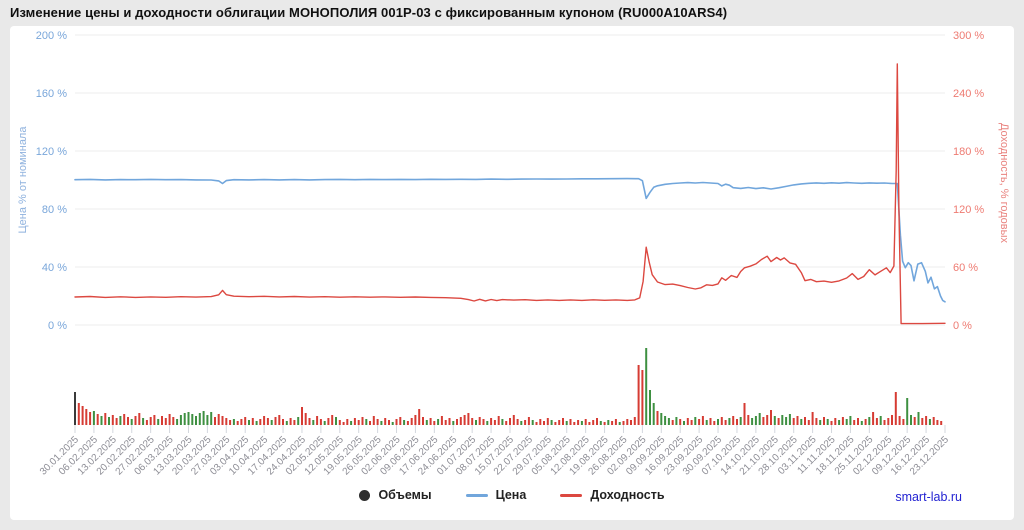 The image size is (1024, 530). What do you see at coordinates (495, 495) in the screenshot?
I see `legend-item-price: Цена` at bounding box center [495, 495].